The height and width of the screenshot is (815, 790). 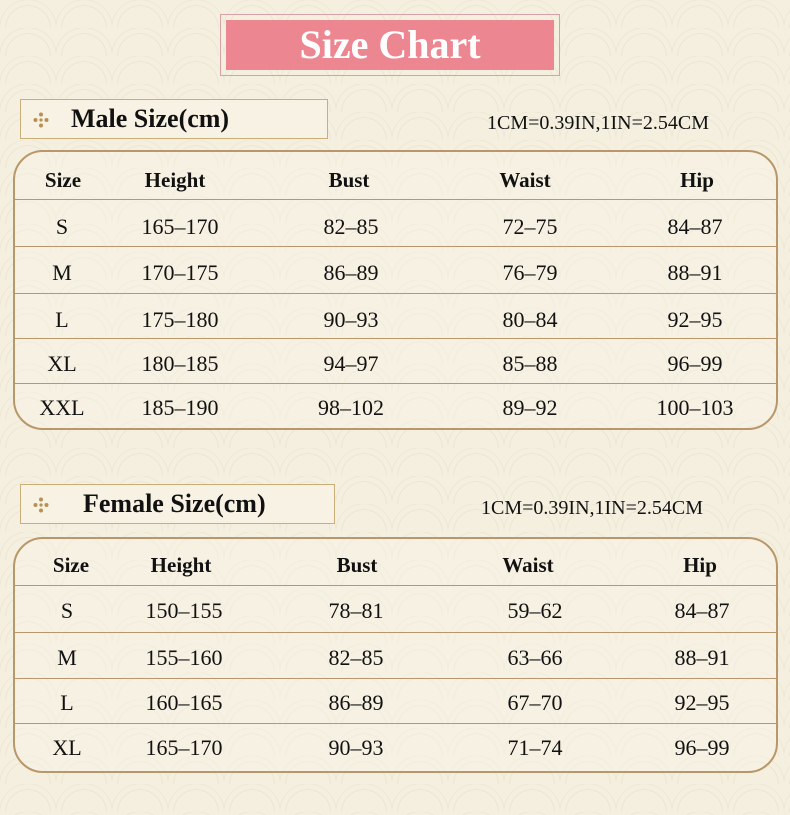 What do you see at coordinates (530, 407) in the screenshot?
I see `cell-waist: 89–92` at bounding box center [530, 407].